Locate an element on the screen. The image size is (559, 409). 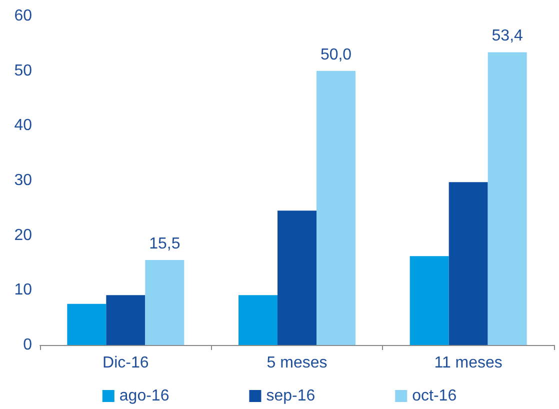
data-label: 15,5 is located at coordinates (164, 244).